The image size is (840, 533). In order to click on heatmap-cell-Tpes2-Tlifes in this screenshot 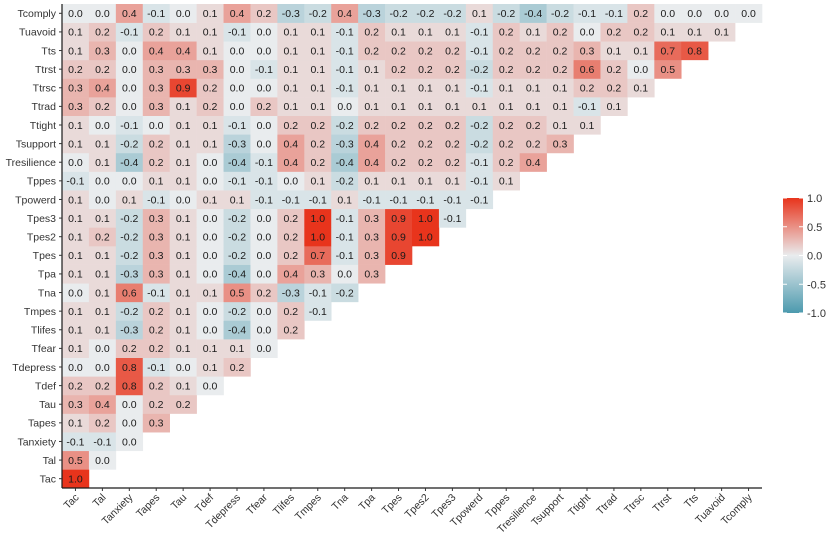, I will do `click(291, 237)`.